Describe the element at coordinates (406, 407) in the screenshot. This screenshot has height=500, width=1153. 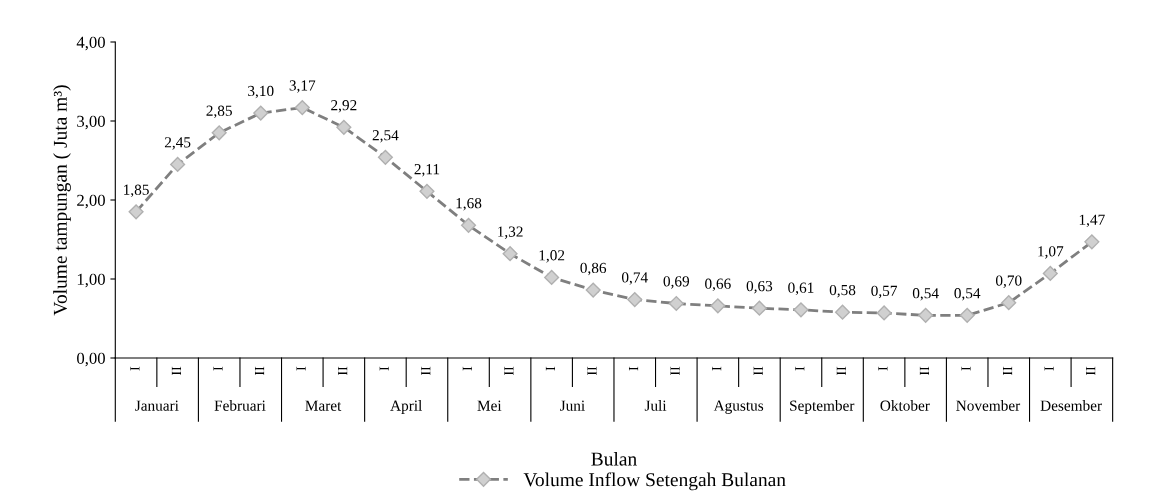
I see `text: April` at that location.